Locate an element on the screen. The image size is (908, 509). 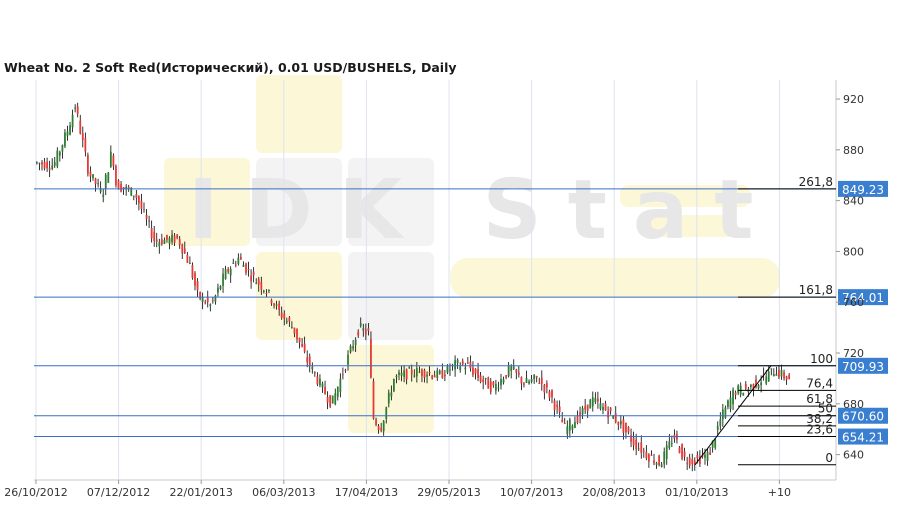
y-tick-label: 840 is located at coordinates (853, 201).